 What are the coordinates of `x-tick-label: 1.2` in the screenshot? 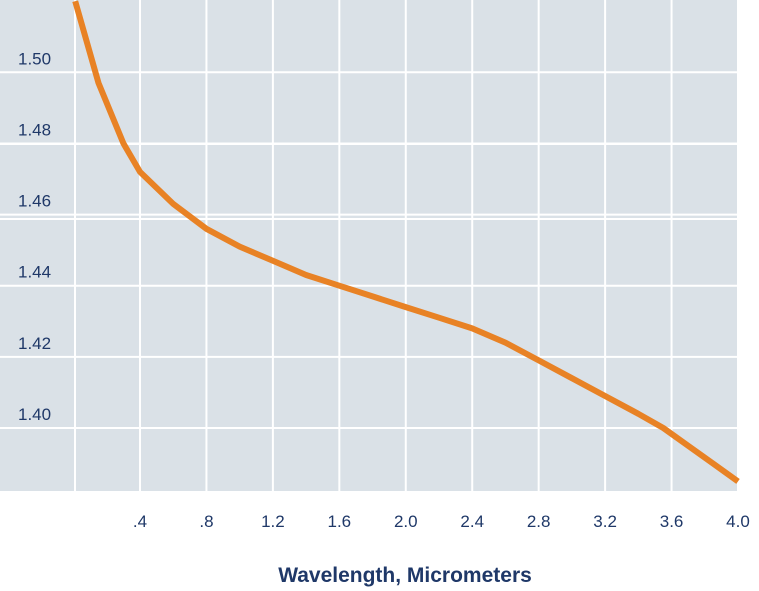 It's located at (273, 521).